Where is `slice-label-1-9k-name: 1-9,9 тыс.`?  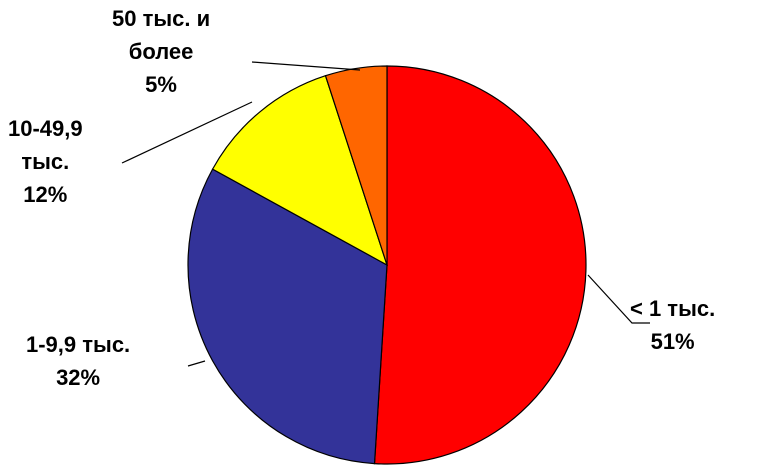
slice-label-1-9k-name: 1-9,9 тыс. is located at coordinates (78, 344).